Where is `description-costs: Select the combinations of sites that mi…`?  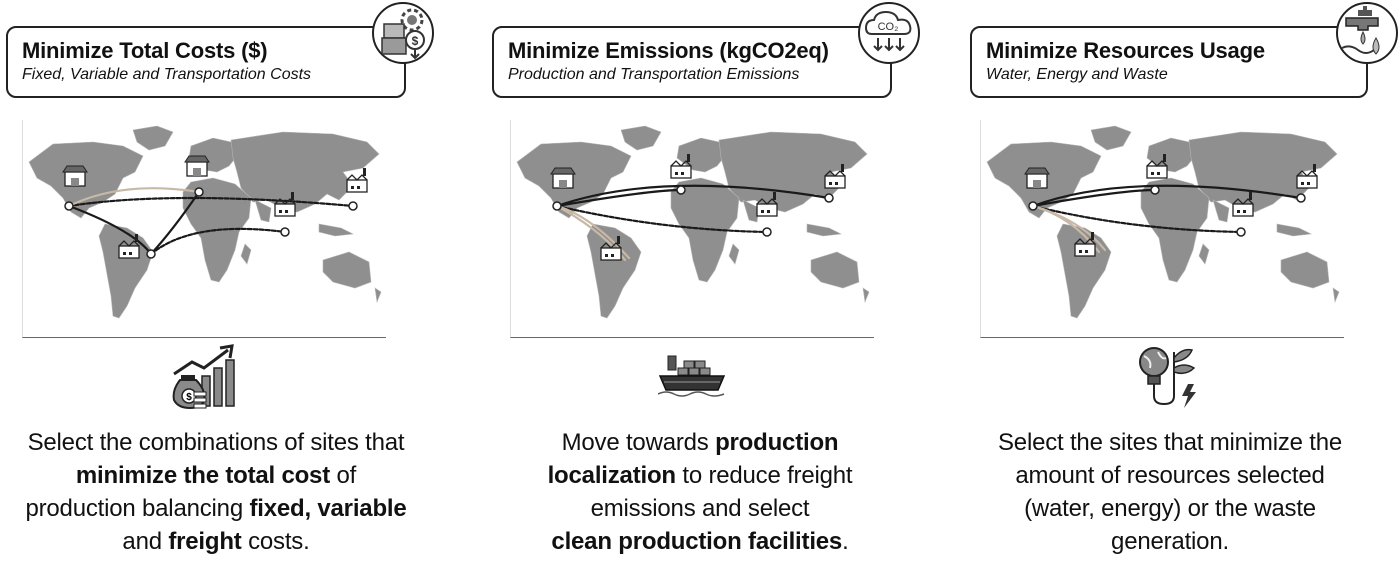 description-costs: Select the combinations of sites that mi… is located at coordinates (216, 492).